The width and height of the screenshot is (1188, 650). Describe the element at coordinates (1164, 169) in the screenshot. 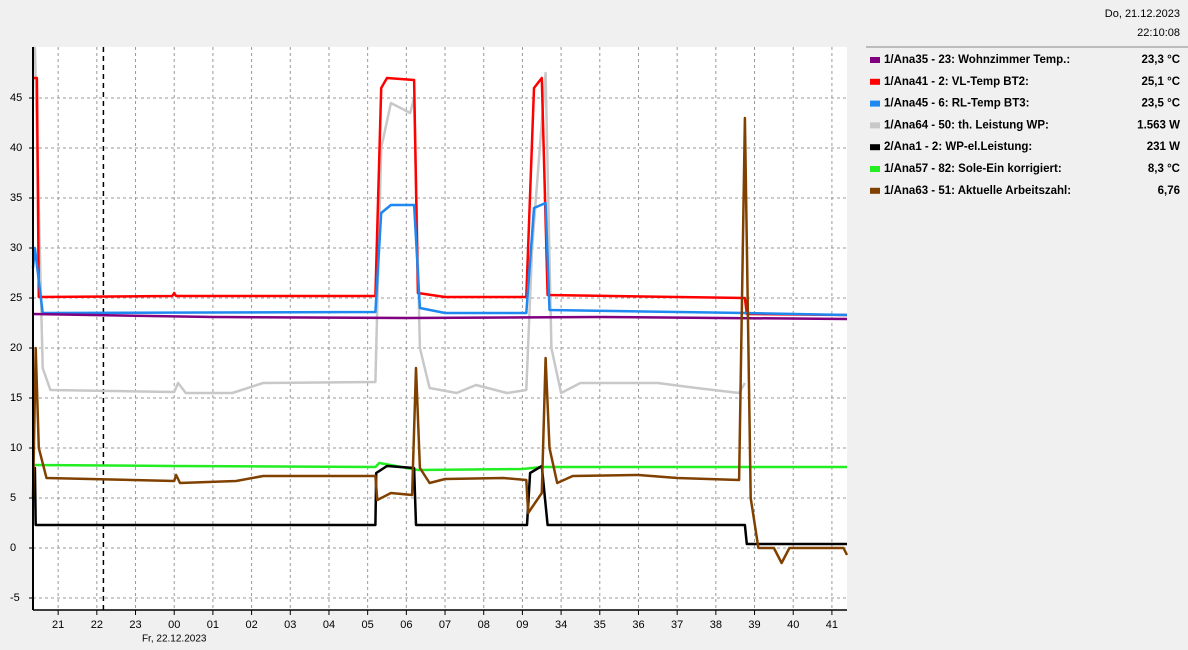

I see `legend-reading: 8,3 °C` at that location.